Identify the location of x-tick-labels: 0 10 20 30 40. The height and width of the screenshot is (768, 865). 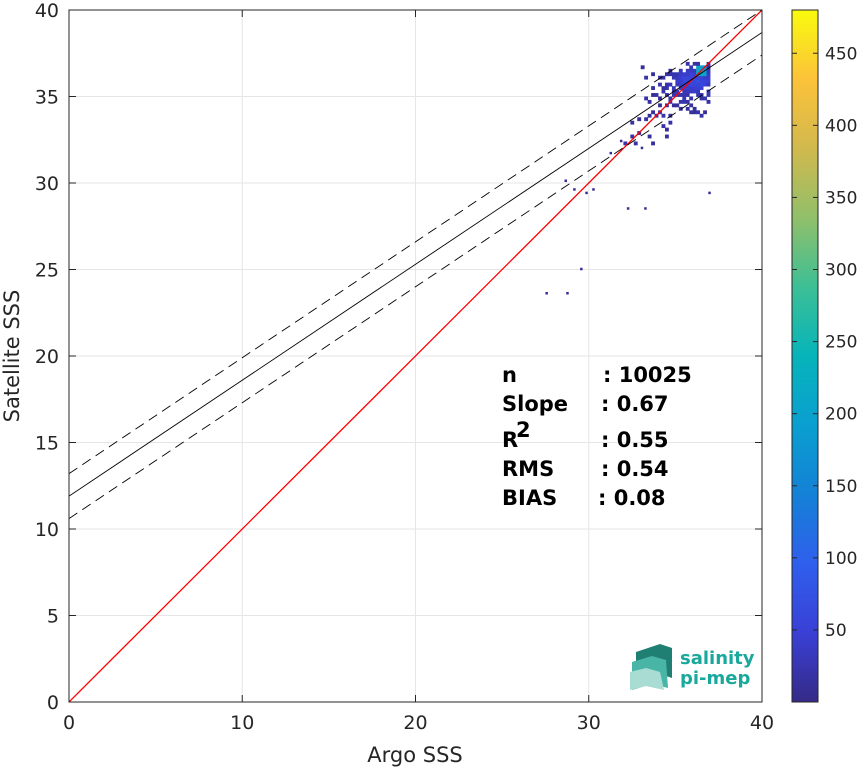
(418, 723).